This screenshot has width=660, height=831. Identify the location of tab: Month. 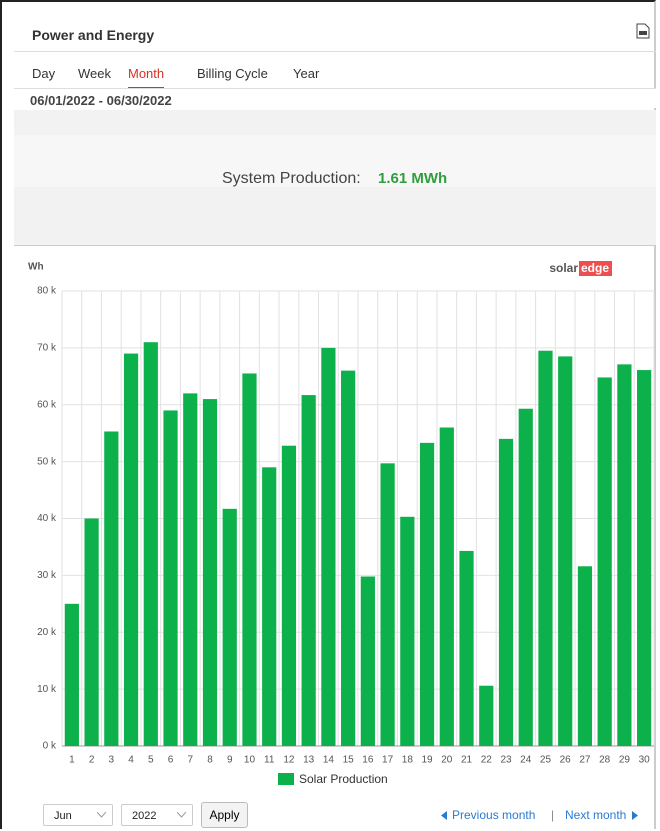
(146, 77).